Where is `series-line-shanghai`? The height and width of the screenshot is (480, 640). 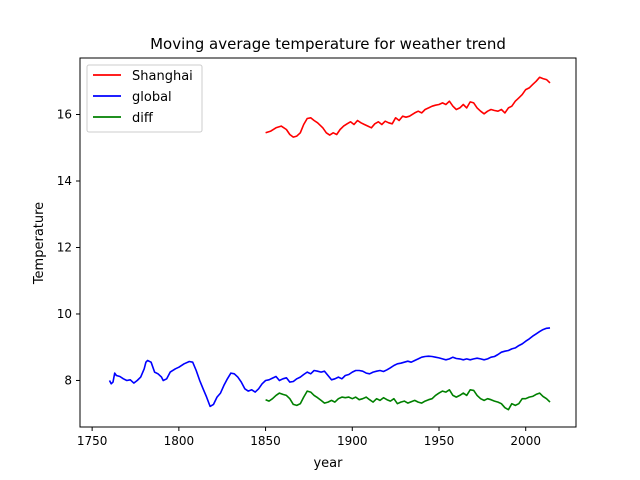 series-line-shanghai is located at coordinates (408, 107).